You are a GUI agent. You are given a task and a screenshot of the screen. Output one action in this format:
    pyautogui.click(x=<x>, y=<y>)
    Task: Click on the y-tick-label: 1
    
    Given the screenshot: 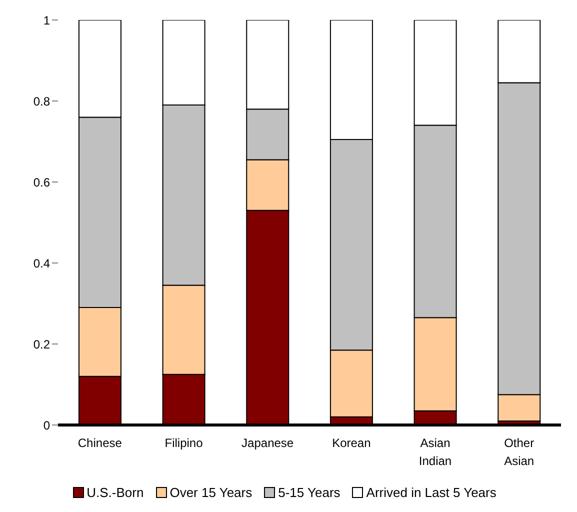 What is the action you would take?
    pyautogui.click(x=46, y=20)
    